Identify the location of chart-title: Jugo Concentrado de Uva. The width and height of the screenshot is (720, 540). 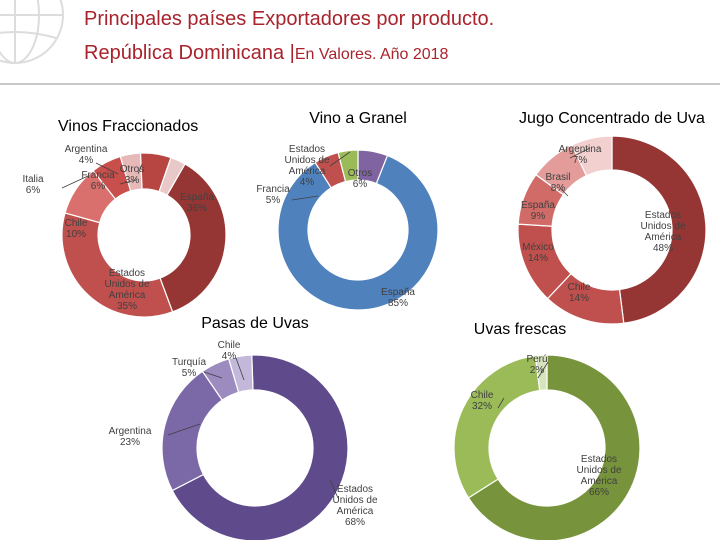
(612, 118).